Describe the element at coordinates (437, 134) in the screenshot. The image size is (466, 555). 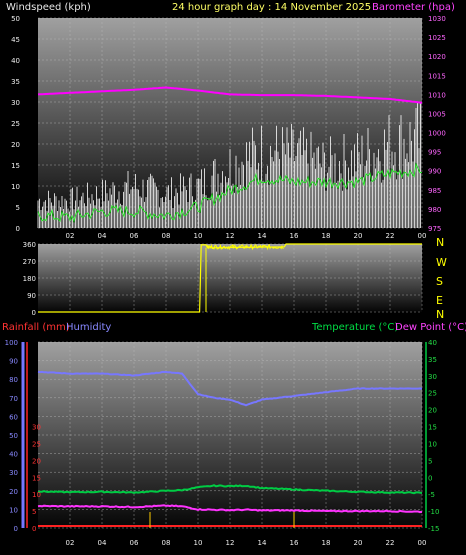
I see `barometer-tick-label: 1000` at that location.